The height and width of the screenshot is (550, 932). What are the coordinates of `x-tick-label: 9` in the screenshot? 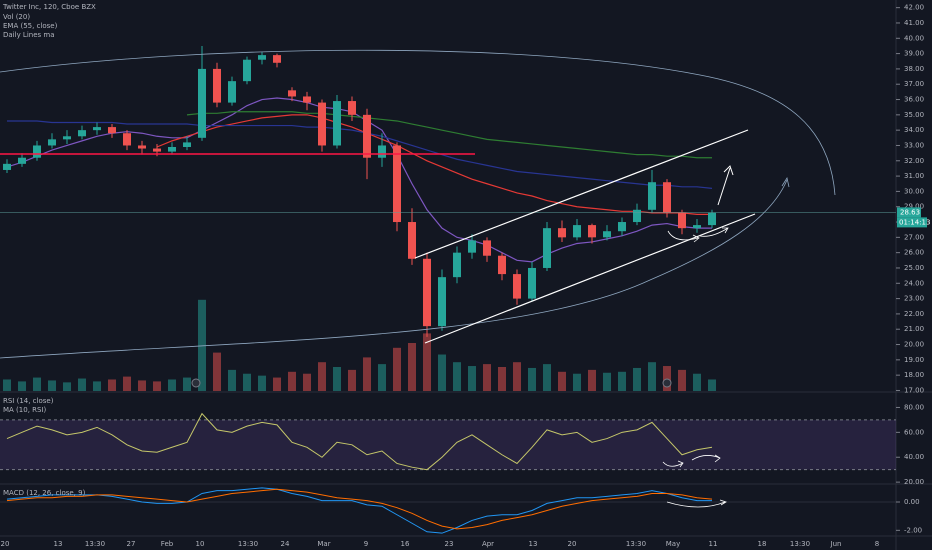 It's located at (366, 544).